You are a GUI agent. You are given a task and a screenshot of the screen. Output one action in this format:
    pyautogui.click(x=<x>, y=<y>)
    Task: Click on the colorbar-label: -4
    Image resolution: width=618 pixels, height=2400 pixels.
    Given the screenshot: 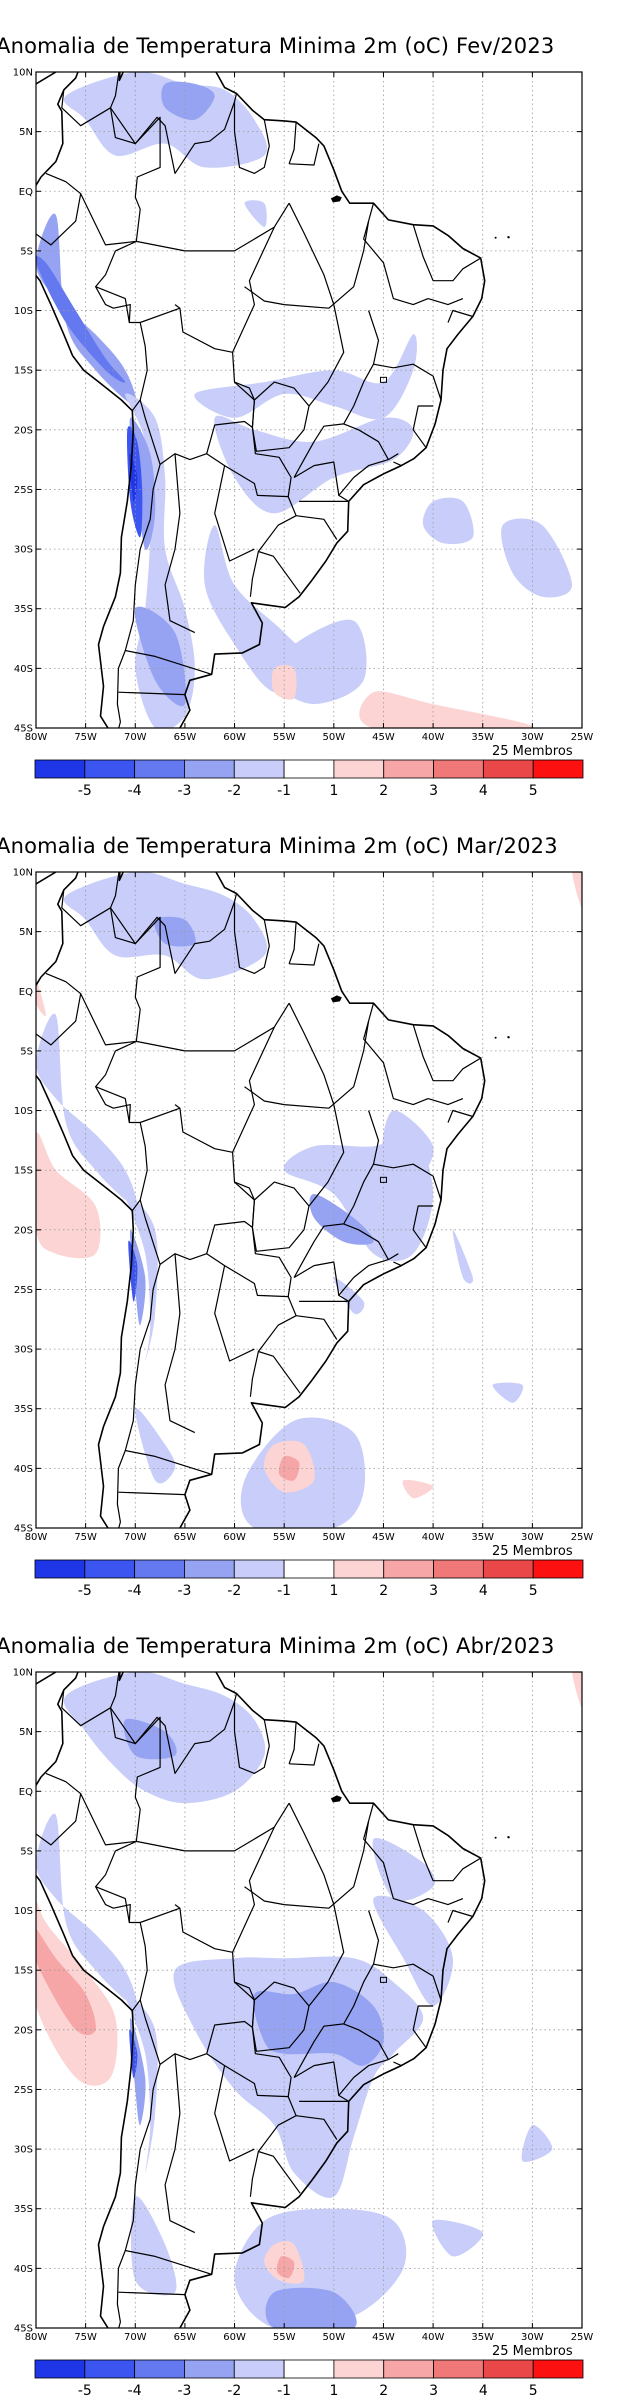 What is the action you would take?
    pyautogui.click(x=135, y=791)
    